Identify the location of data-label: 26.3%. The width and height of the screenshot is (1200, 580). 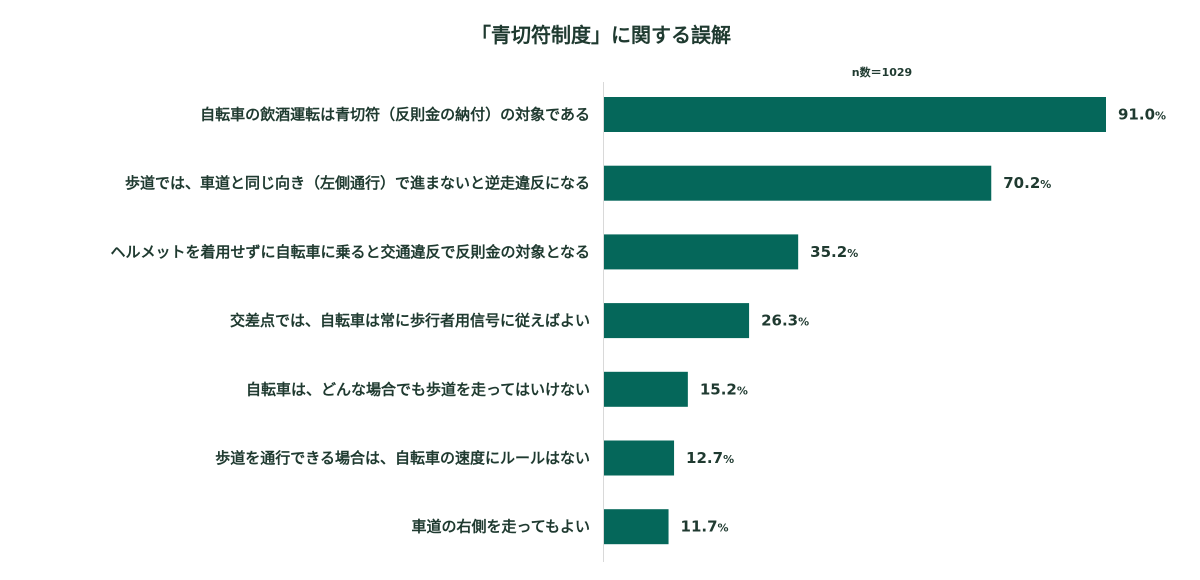
(785, 321).